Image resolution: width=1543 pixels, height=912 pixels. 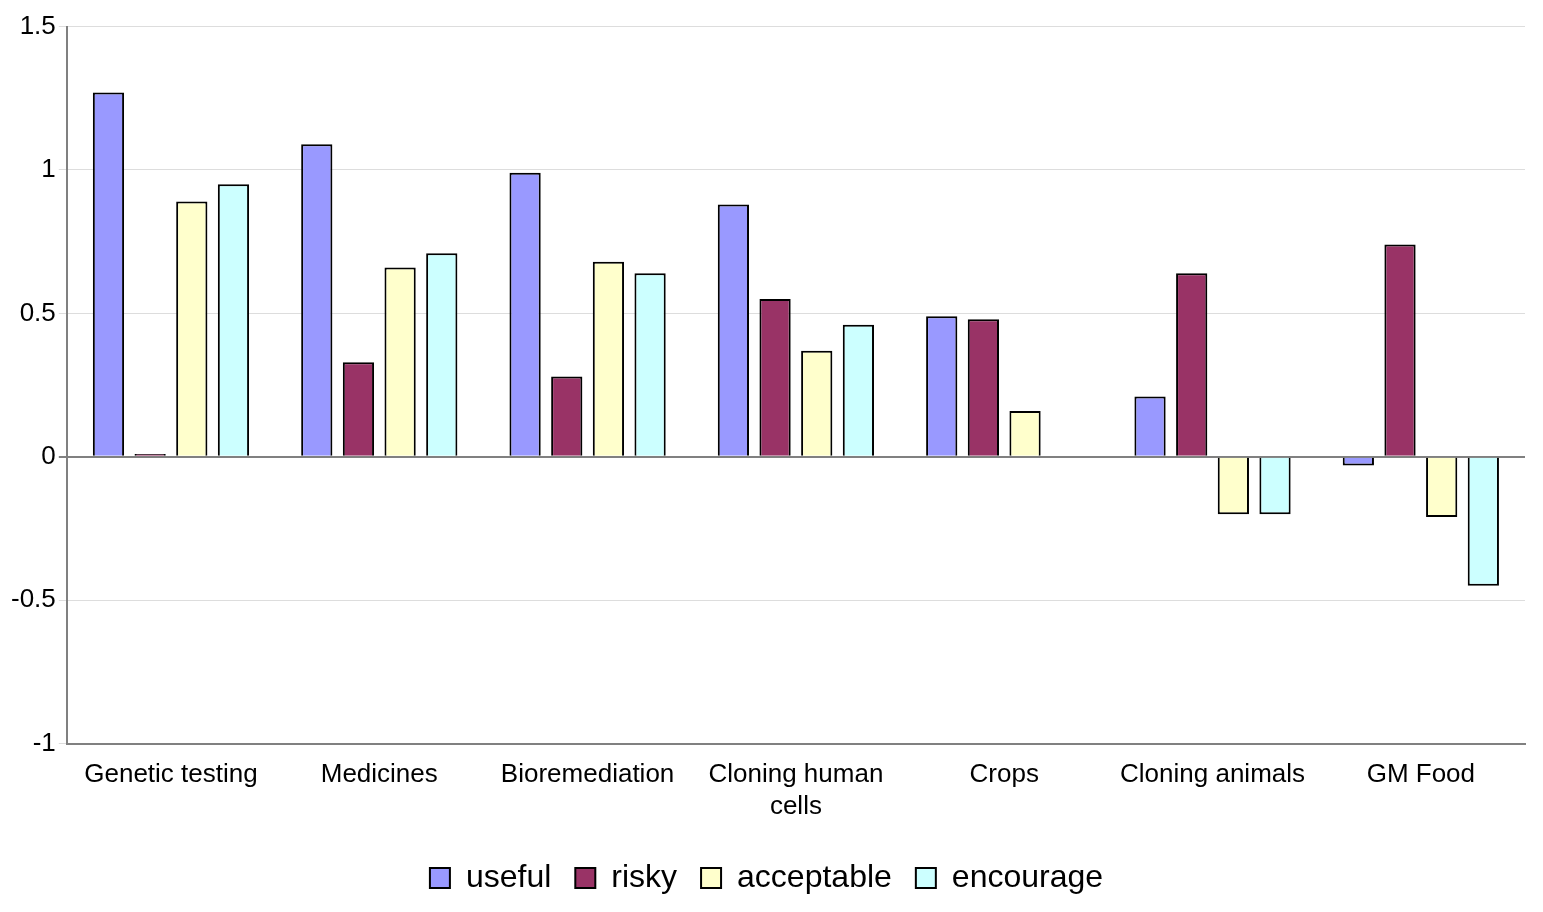 I want to click on legend-label: encourage, so click(x=1027, y=875).